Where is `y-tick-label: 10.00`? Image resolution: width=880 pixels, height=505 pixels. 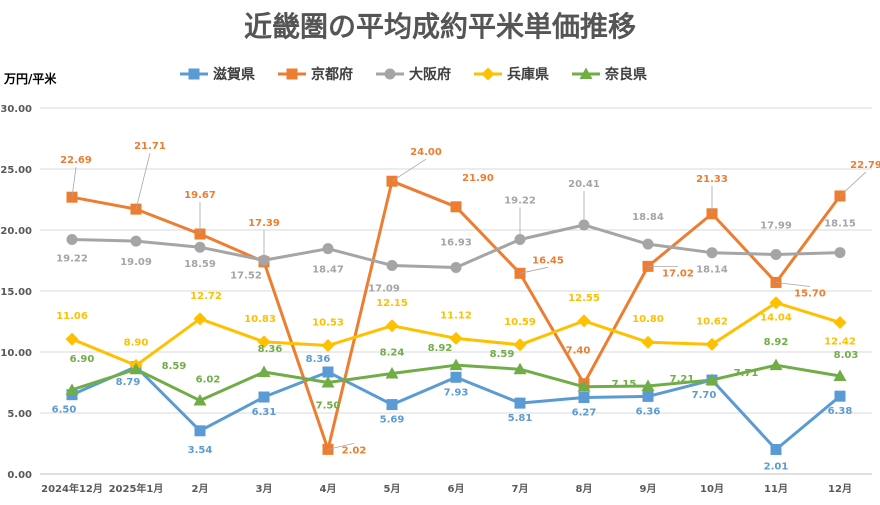
y-tick-label: 10.00 is located at coordinates (16, 353).